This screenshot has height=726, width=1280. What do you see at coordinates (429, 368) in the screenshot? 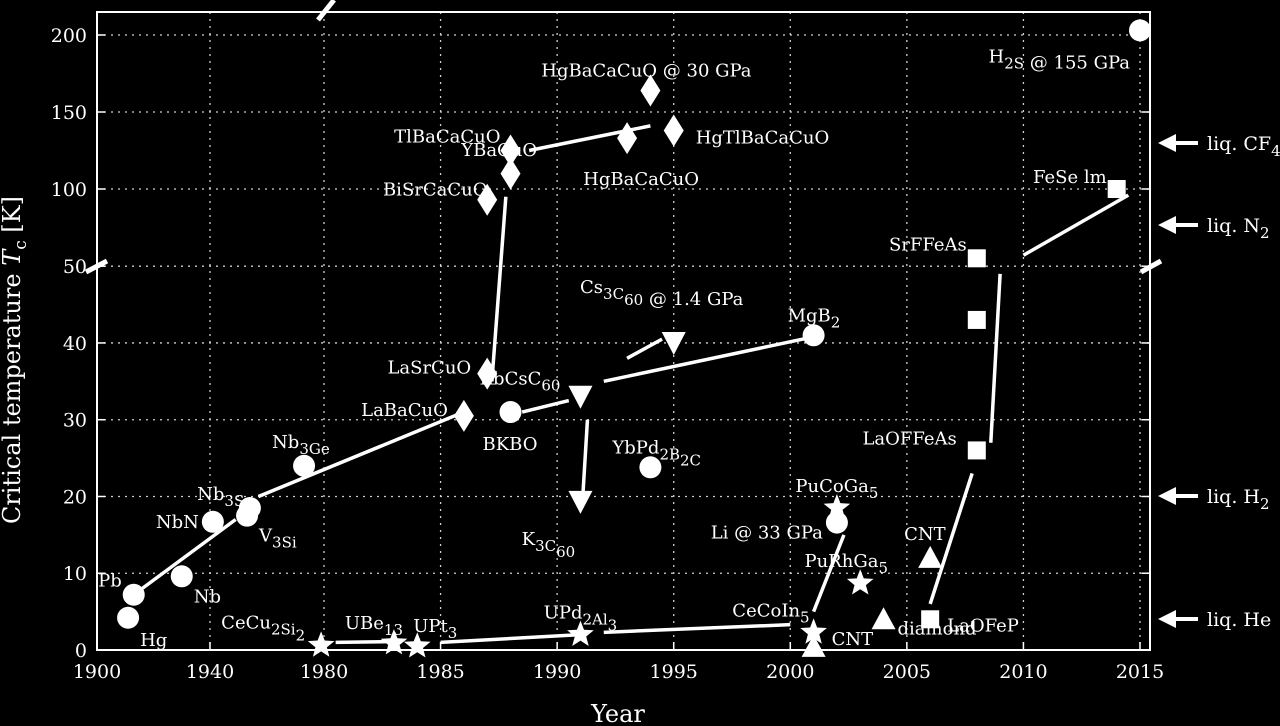
I see `marker-label: LaSrCuO` at bounding box center [429, 368].